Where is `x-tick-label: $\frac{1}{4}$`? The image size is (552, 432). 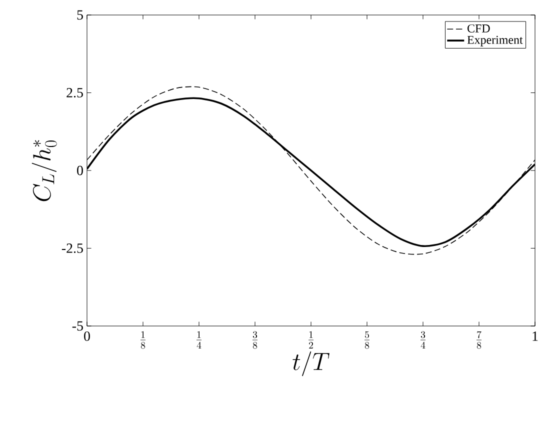 x-tick-label: $\frac{1}{4}$ is located at coordinates (199, 340).